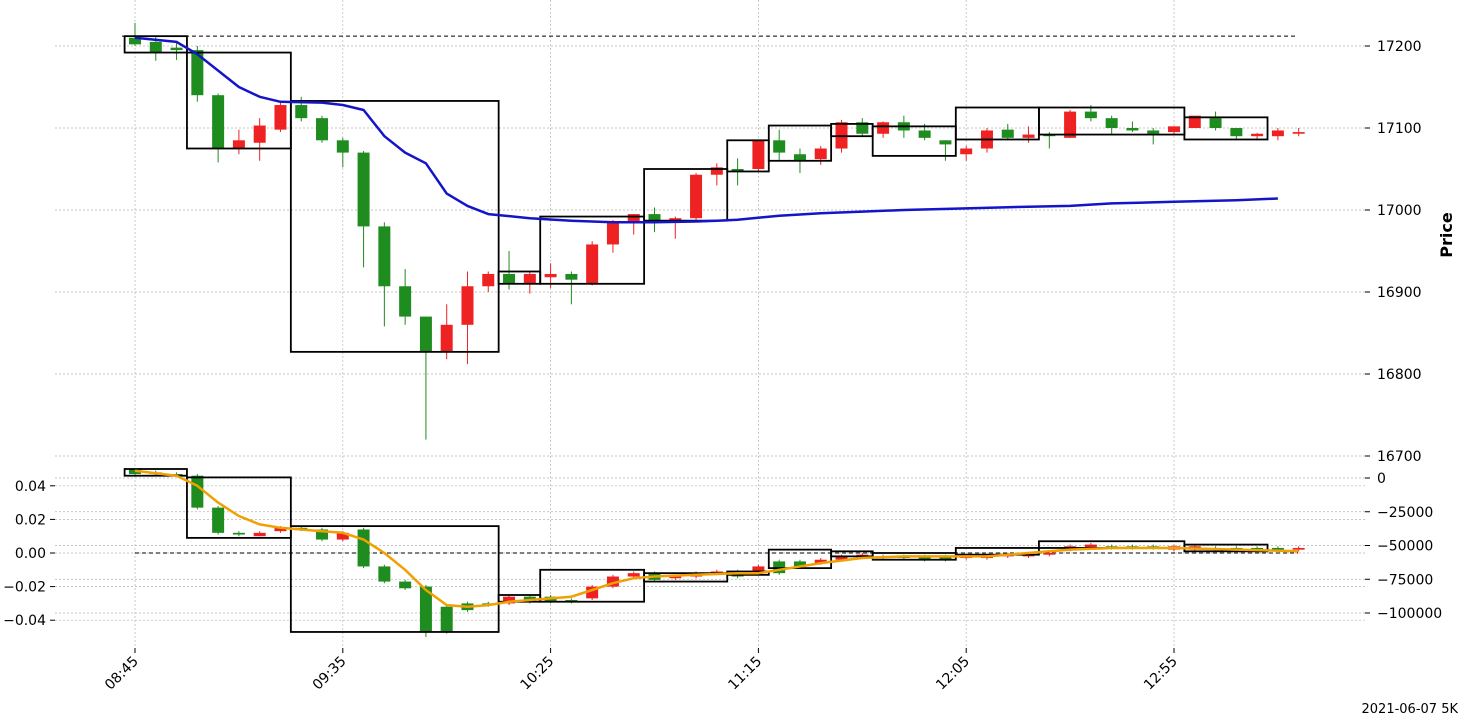 Image resolution: width=1472 pixels, height=721 pixels. I want to click on x-tick-label: 12:55, so click(1161, 674).